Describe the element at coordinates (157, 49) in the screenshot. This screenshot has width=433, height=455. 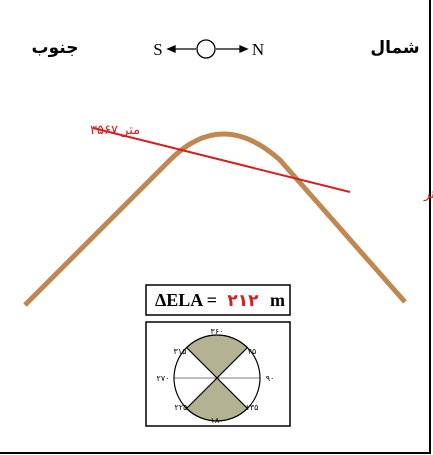
I see `south-letter: S` at that location.